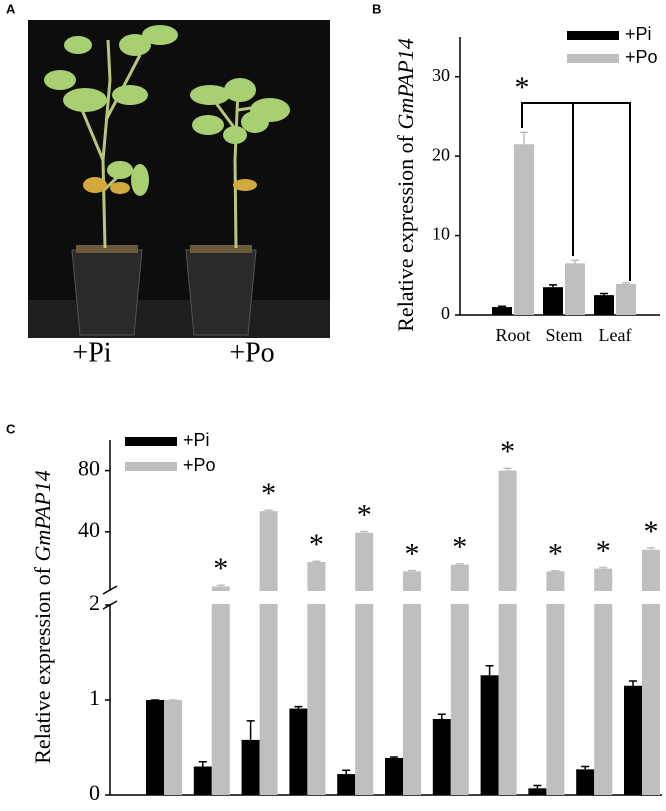  Describe the element at coordinates (441, 234) in the screenshot. I see `y-tick-label: 10` at that location.